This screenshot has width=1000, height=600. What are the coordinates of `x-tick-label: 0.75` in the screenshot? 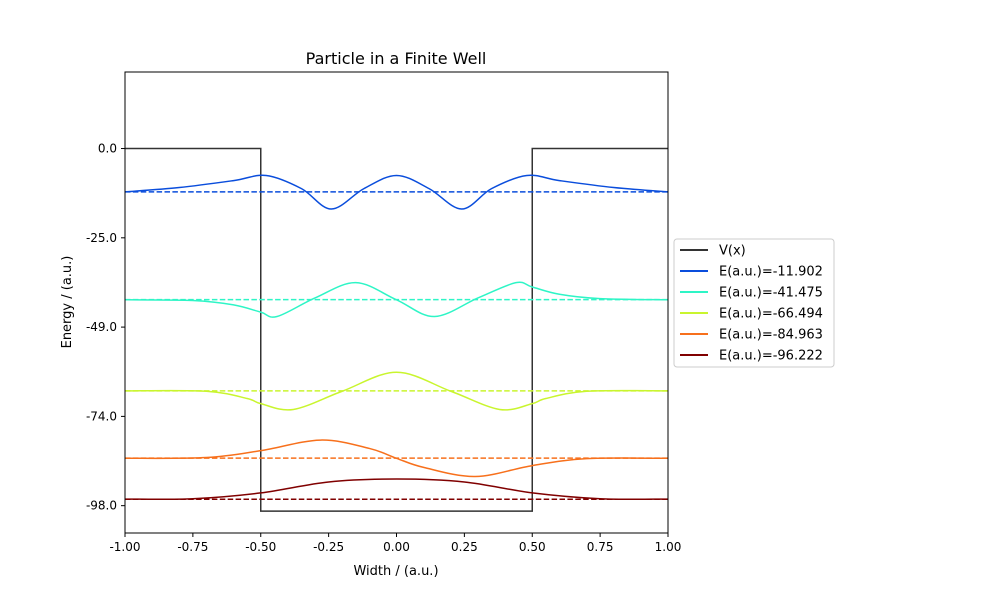 It's located at (600, 547).